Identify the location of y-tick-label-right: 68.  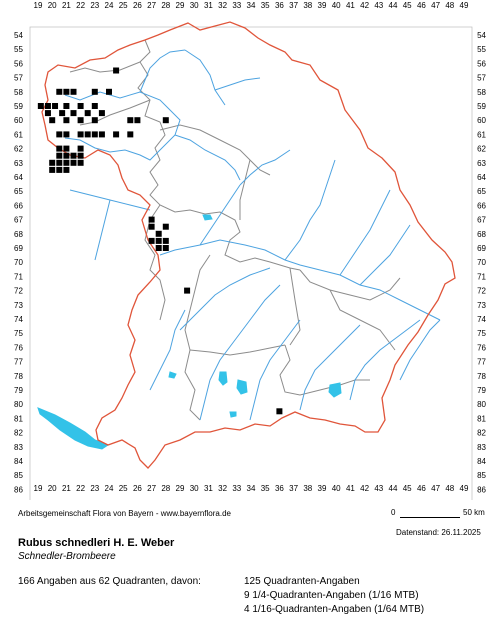
(481, 234).